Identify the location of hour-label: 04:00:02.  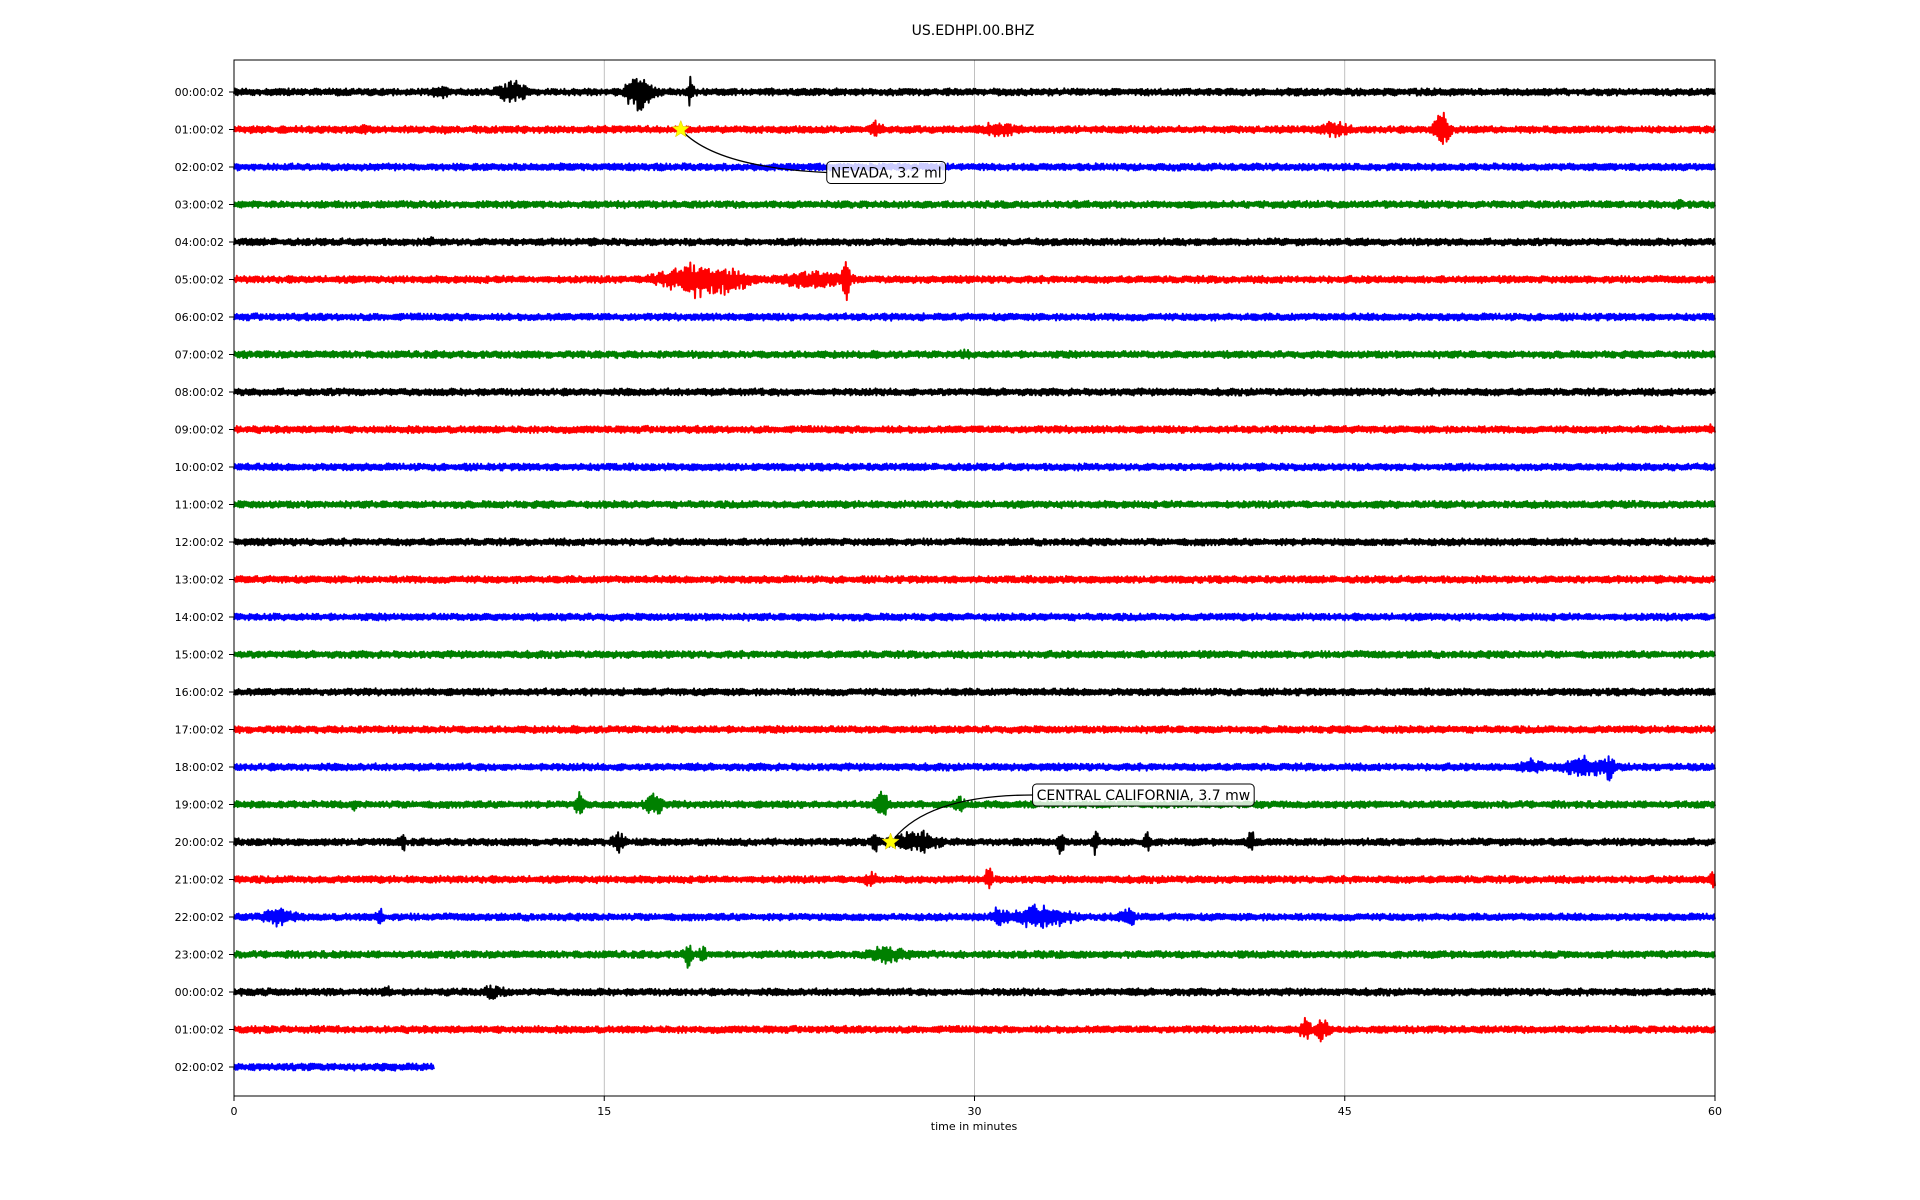
(199, 242).